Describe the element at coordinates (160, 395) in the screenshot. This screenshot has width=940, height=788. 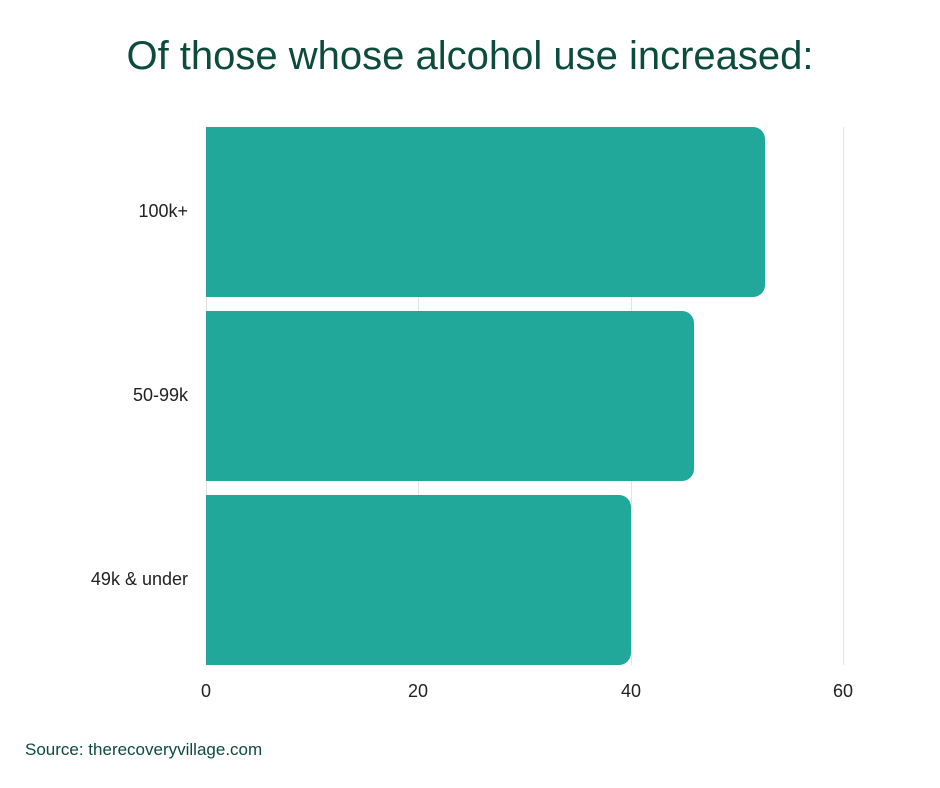
I see `category-label: 50-99k` at that location.